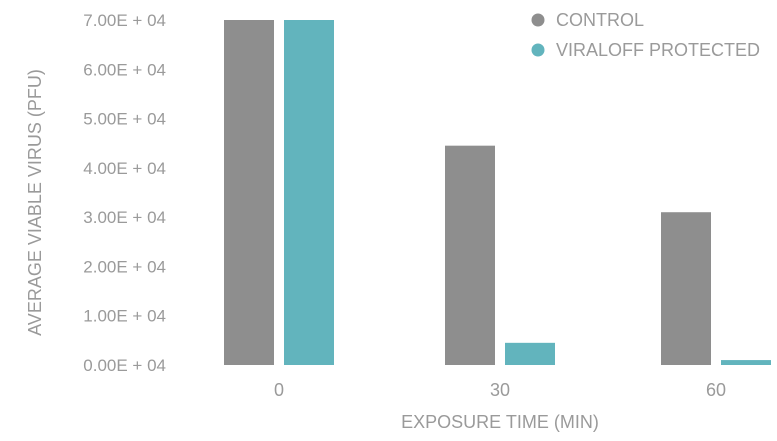 Image resolution: width=777 pixels, height=441 pixels. What do you see at coordinates (716, 390) in the screenshot?
I see `x-tick-label: 60` at bounding box center [716, 390].